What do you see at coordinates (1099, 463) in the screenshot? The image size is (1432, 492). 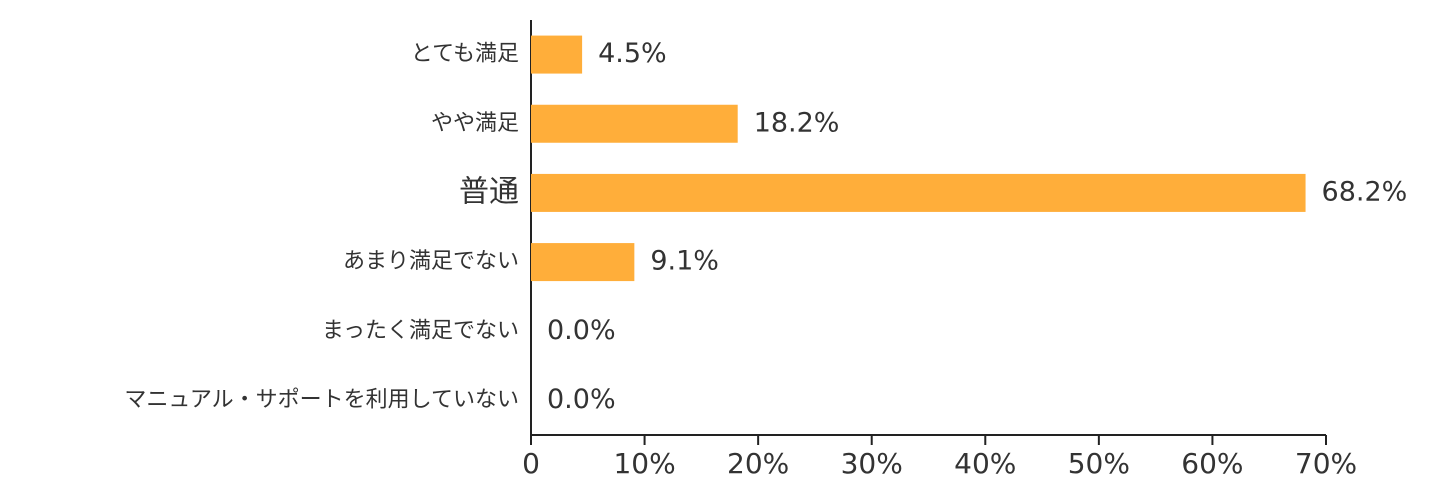 I see `x-tick-label: 50%` at bounding box center [1099, 463].